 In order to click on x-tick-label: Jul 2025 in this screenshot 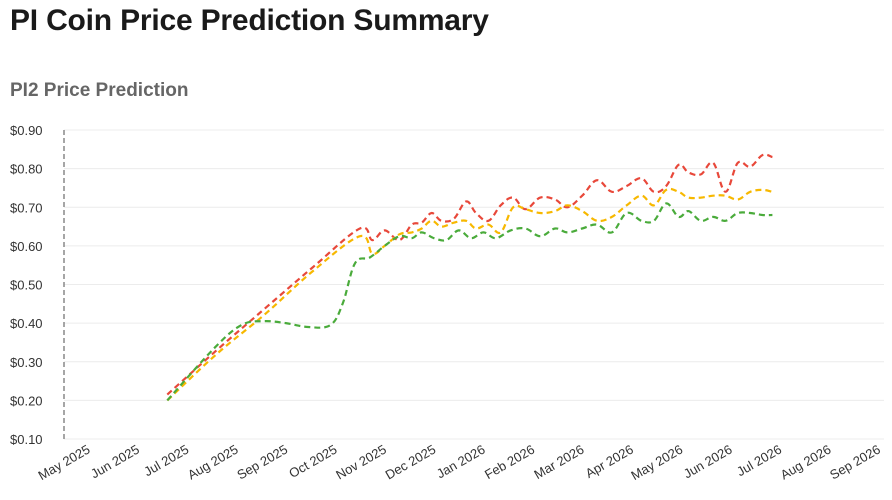, I will do `click(166, 461)`.